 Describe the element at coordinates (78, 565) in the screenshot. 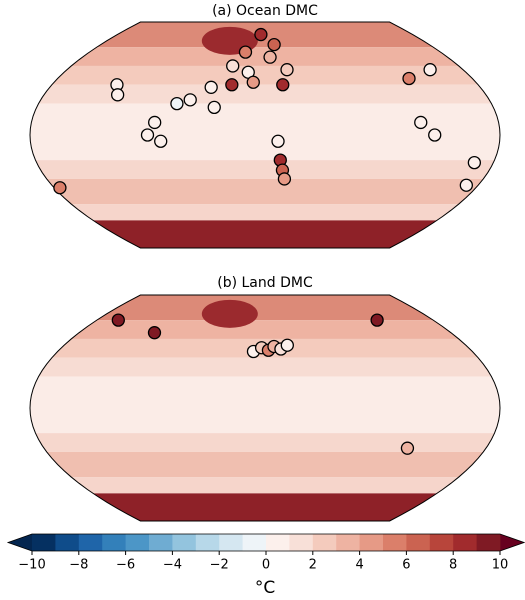

I see `colorbar-tick-label: −8` at that location.